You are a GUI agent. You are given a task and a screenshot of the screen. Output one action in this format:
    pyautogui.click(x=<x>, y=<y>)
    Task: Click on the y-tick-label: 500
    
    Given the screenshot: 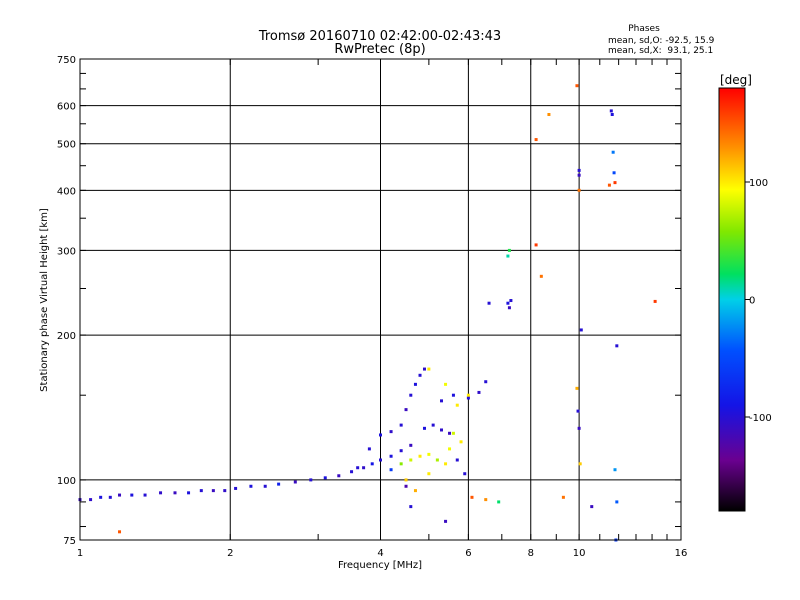 What is the action you would take?
    pyautogui.click(x=66, y=145)
    